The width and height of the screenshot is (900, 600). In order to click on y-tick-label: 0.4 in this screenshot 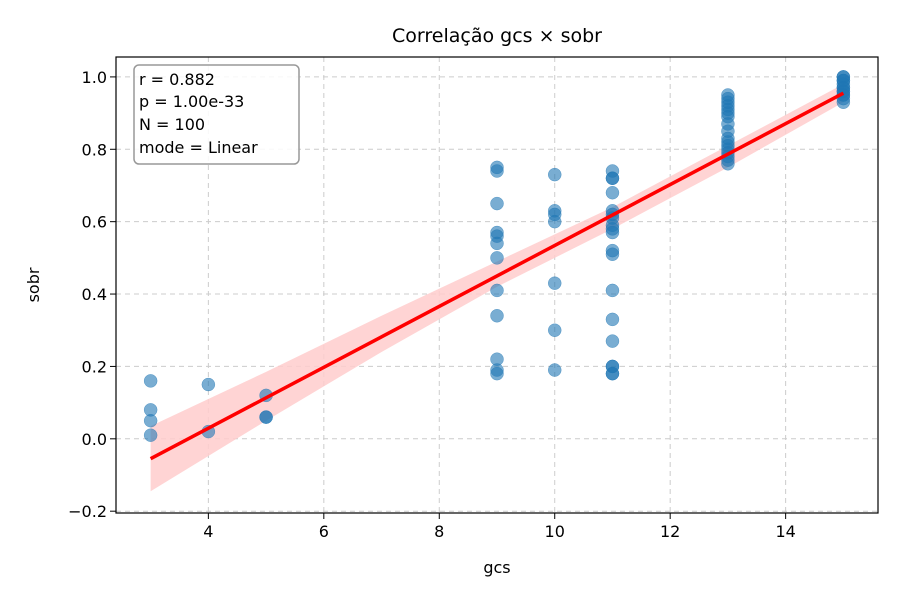, I will do `click(94, 294)`.